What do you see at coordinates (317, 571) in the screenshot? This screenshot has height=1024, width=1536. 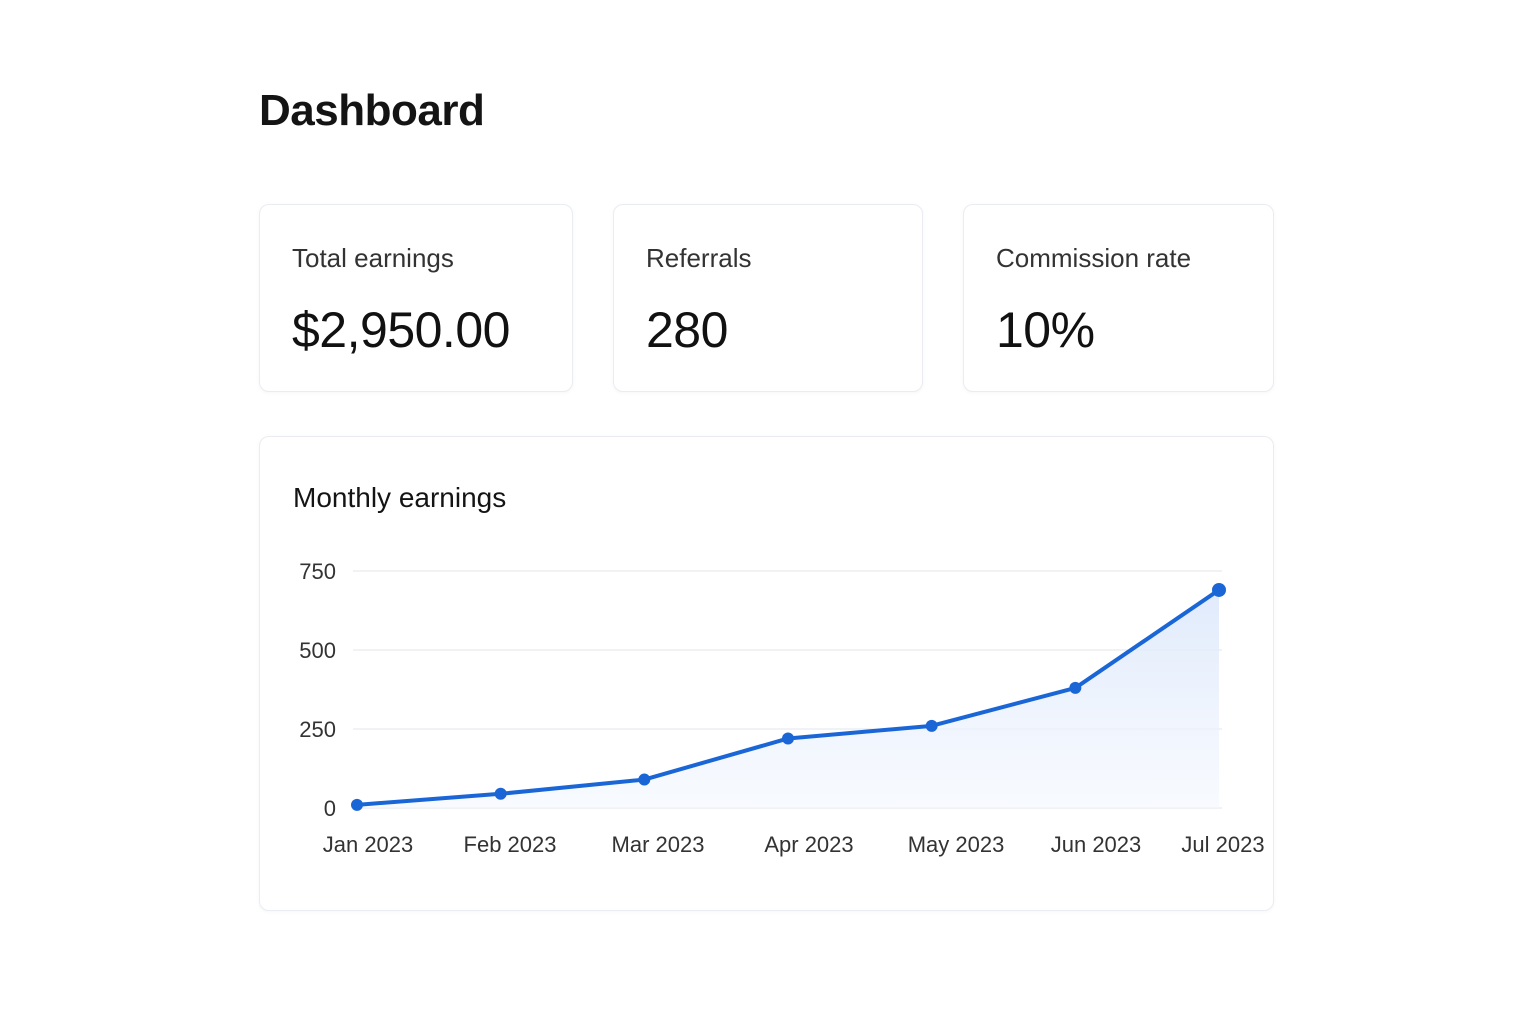 I see `y-tick-label: 750` at bounding box center [317, 571].